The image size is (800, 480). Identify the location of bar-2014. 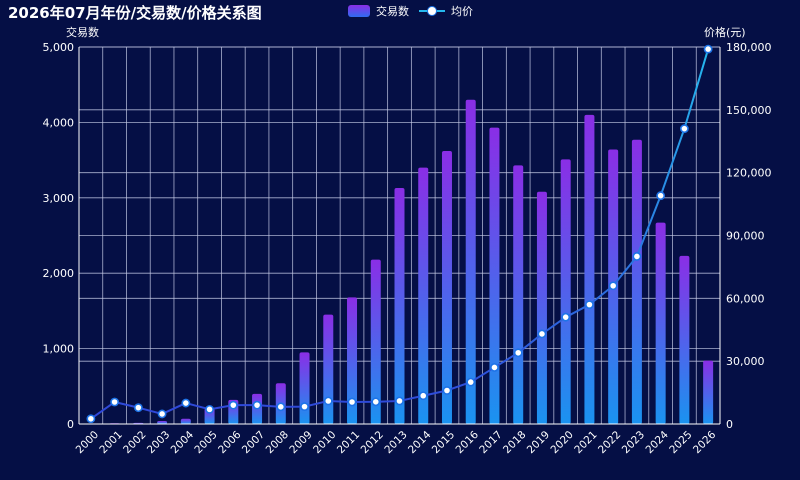
(423, 295).